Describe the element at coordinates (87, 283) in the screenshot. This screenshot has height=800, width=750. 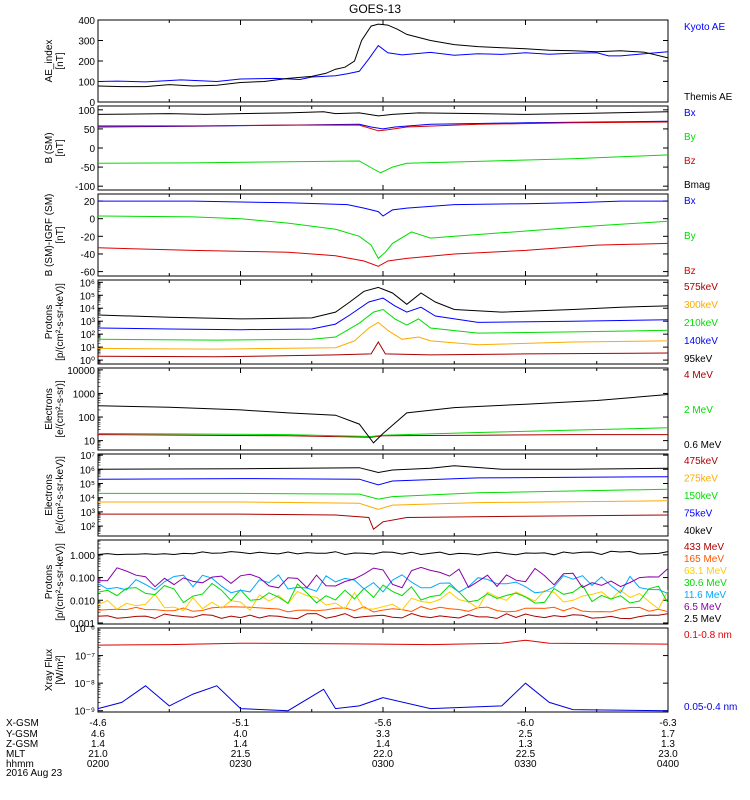
I see `y-tick-label: 10⁶` at that location.